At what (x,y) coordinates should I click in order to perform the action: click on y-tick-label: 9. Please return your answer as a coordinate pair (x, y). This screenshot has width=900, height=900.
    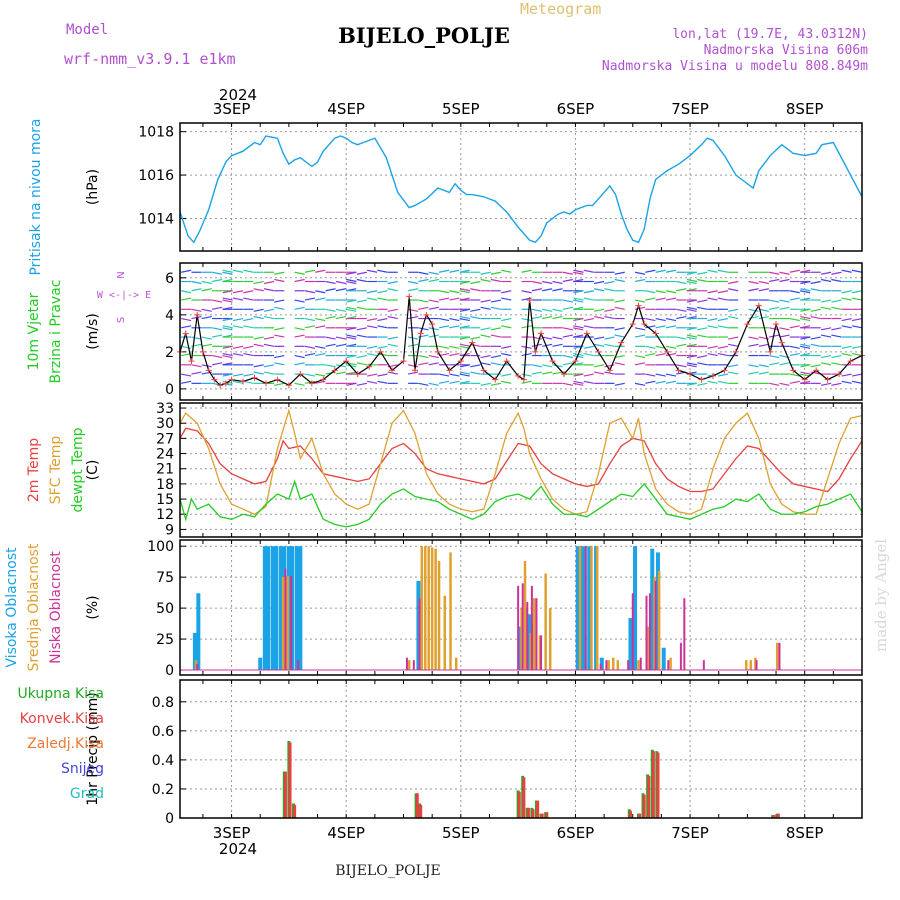
    Looking at the image, I should click on (169, 530).